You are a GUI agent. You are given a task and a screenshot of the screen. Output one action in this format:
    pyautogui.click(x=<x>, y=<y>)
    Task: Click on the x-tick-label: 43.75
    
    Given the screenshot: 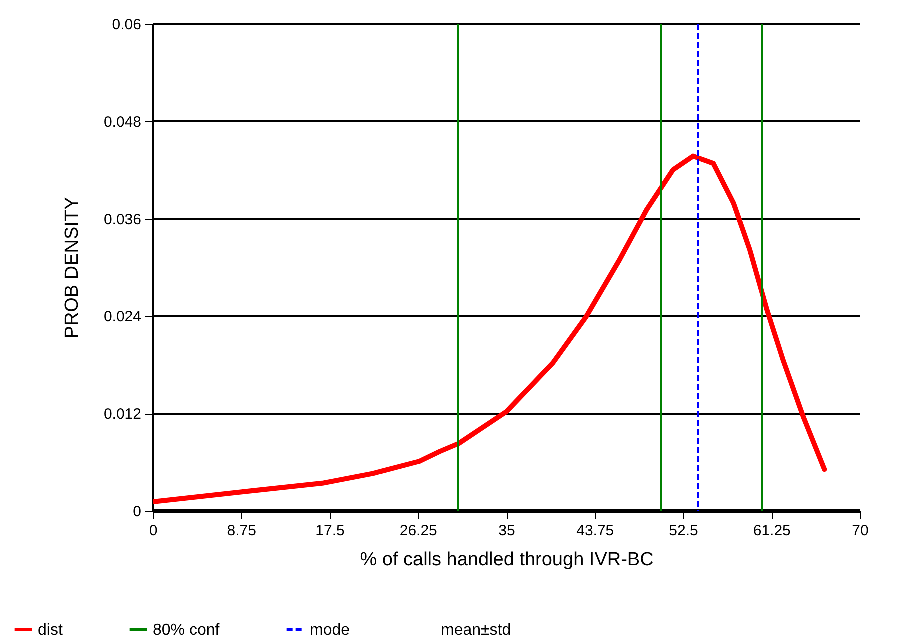 What is the action you would take?
    pyautogui.click(x=595, y=531)
    